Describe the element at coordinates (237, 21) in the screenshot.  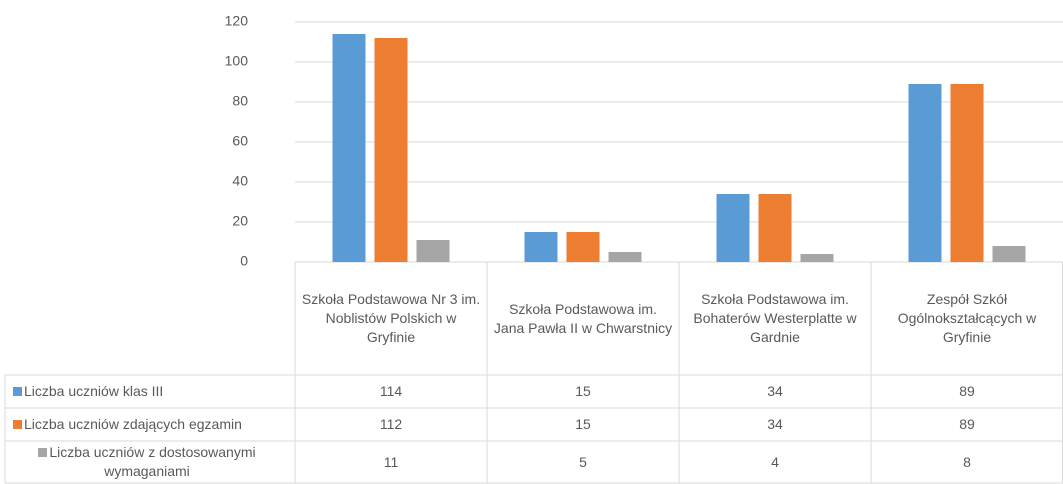
I see `y-tick-label: 120` at that location.